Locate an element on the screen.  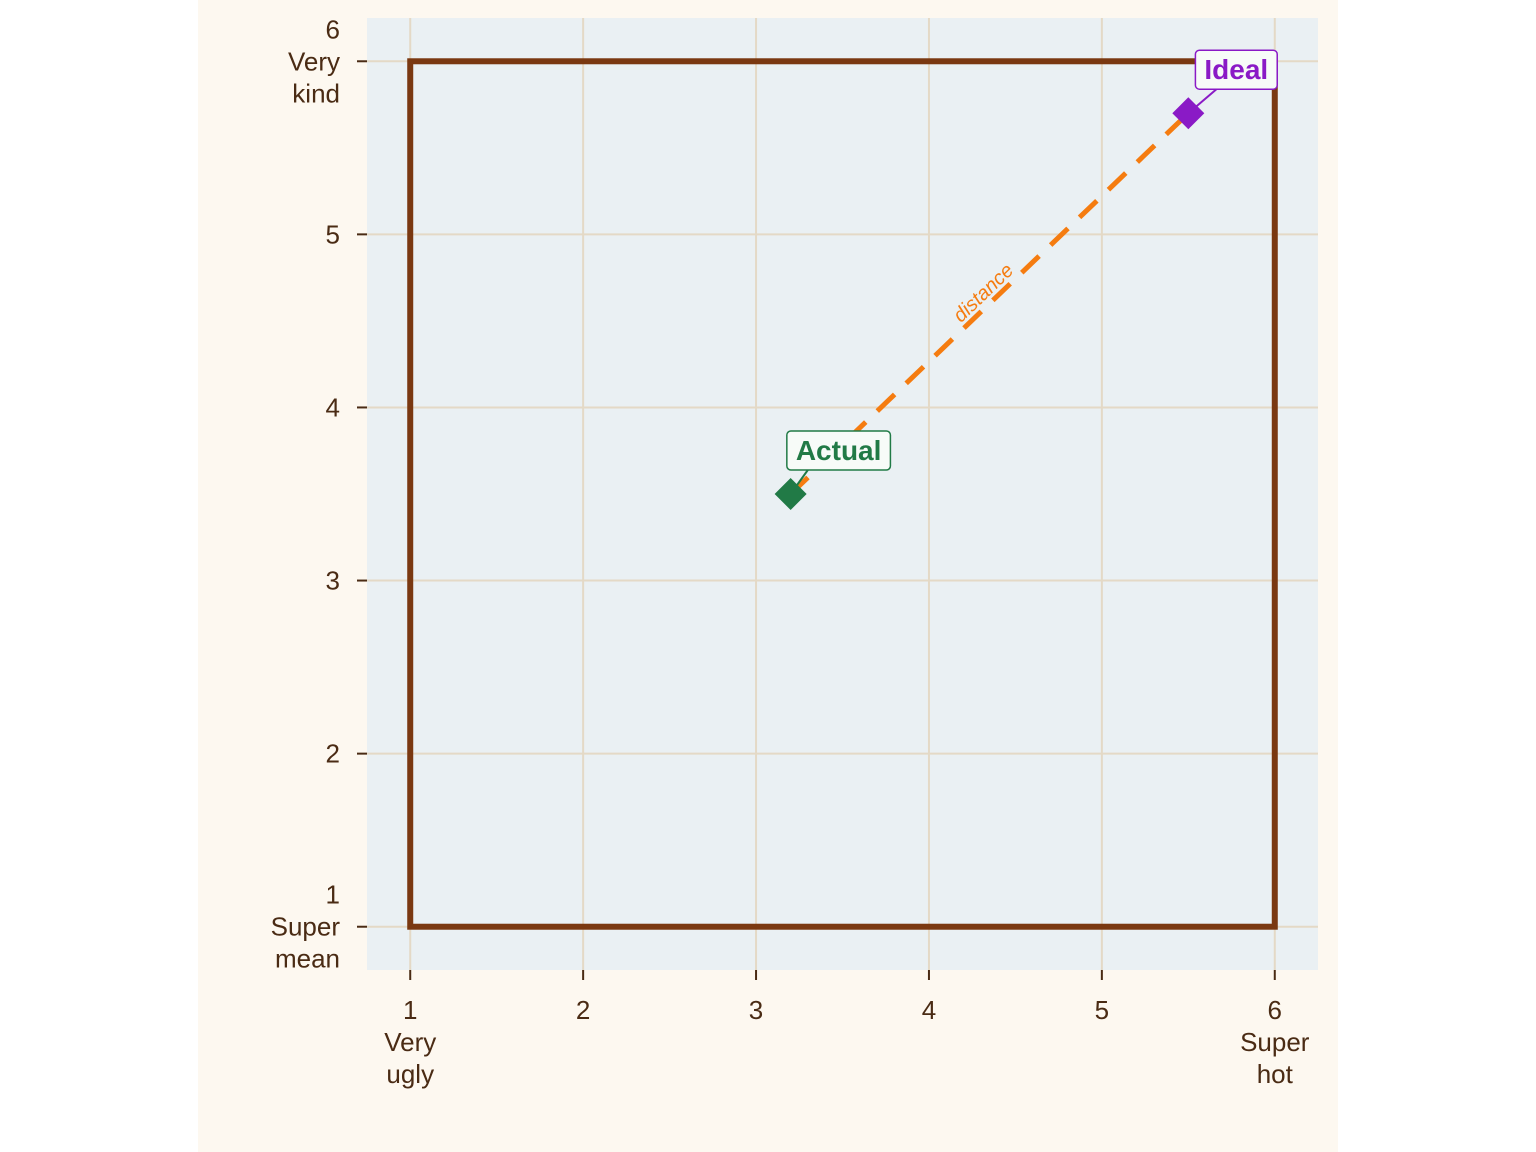
x-tick-label: 1 Very ugly is located at coordinates (410, 1042).